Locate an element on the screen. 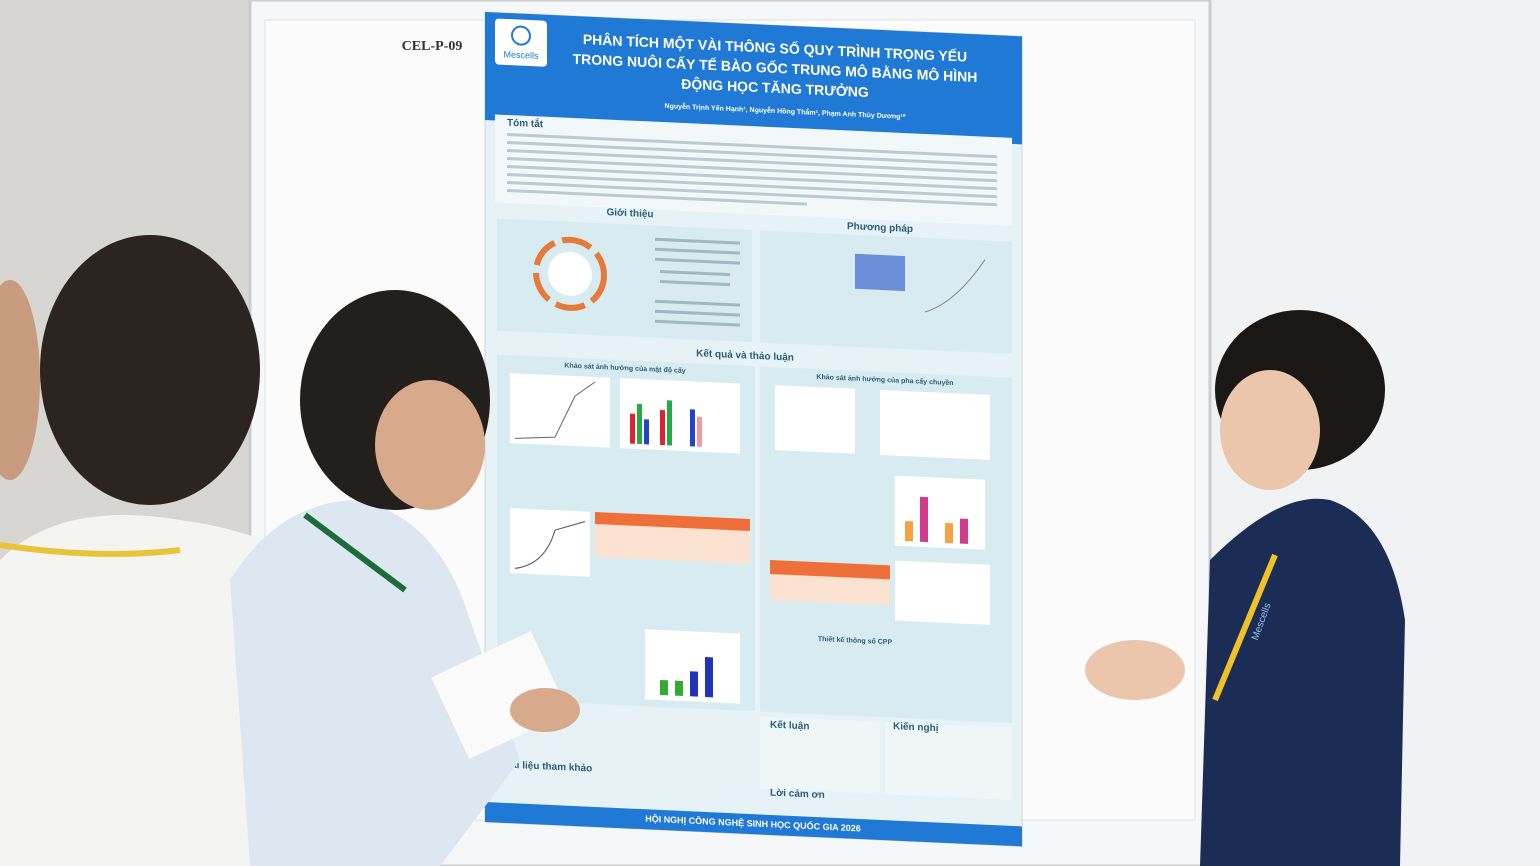  section-title: Lời cảm ơn is located at coordinates (797, 794).